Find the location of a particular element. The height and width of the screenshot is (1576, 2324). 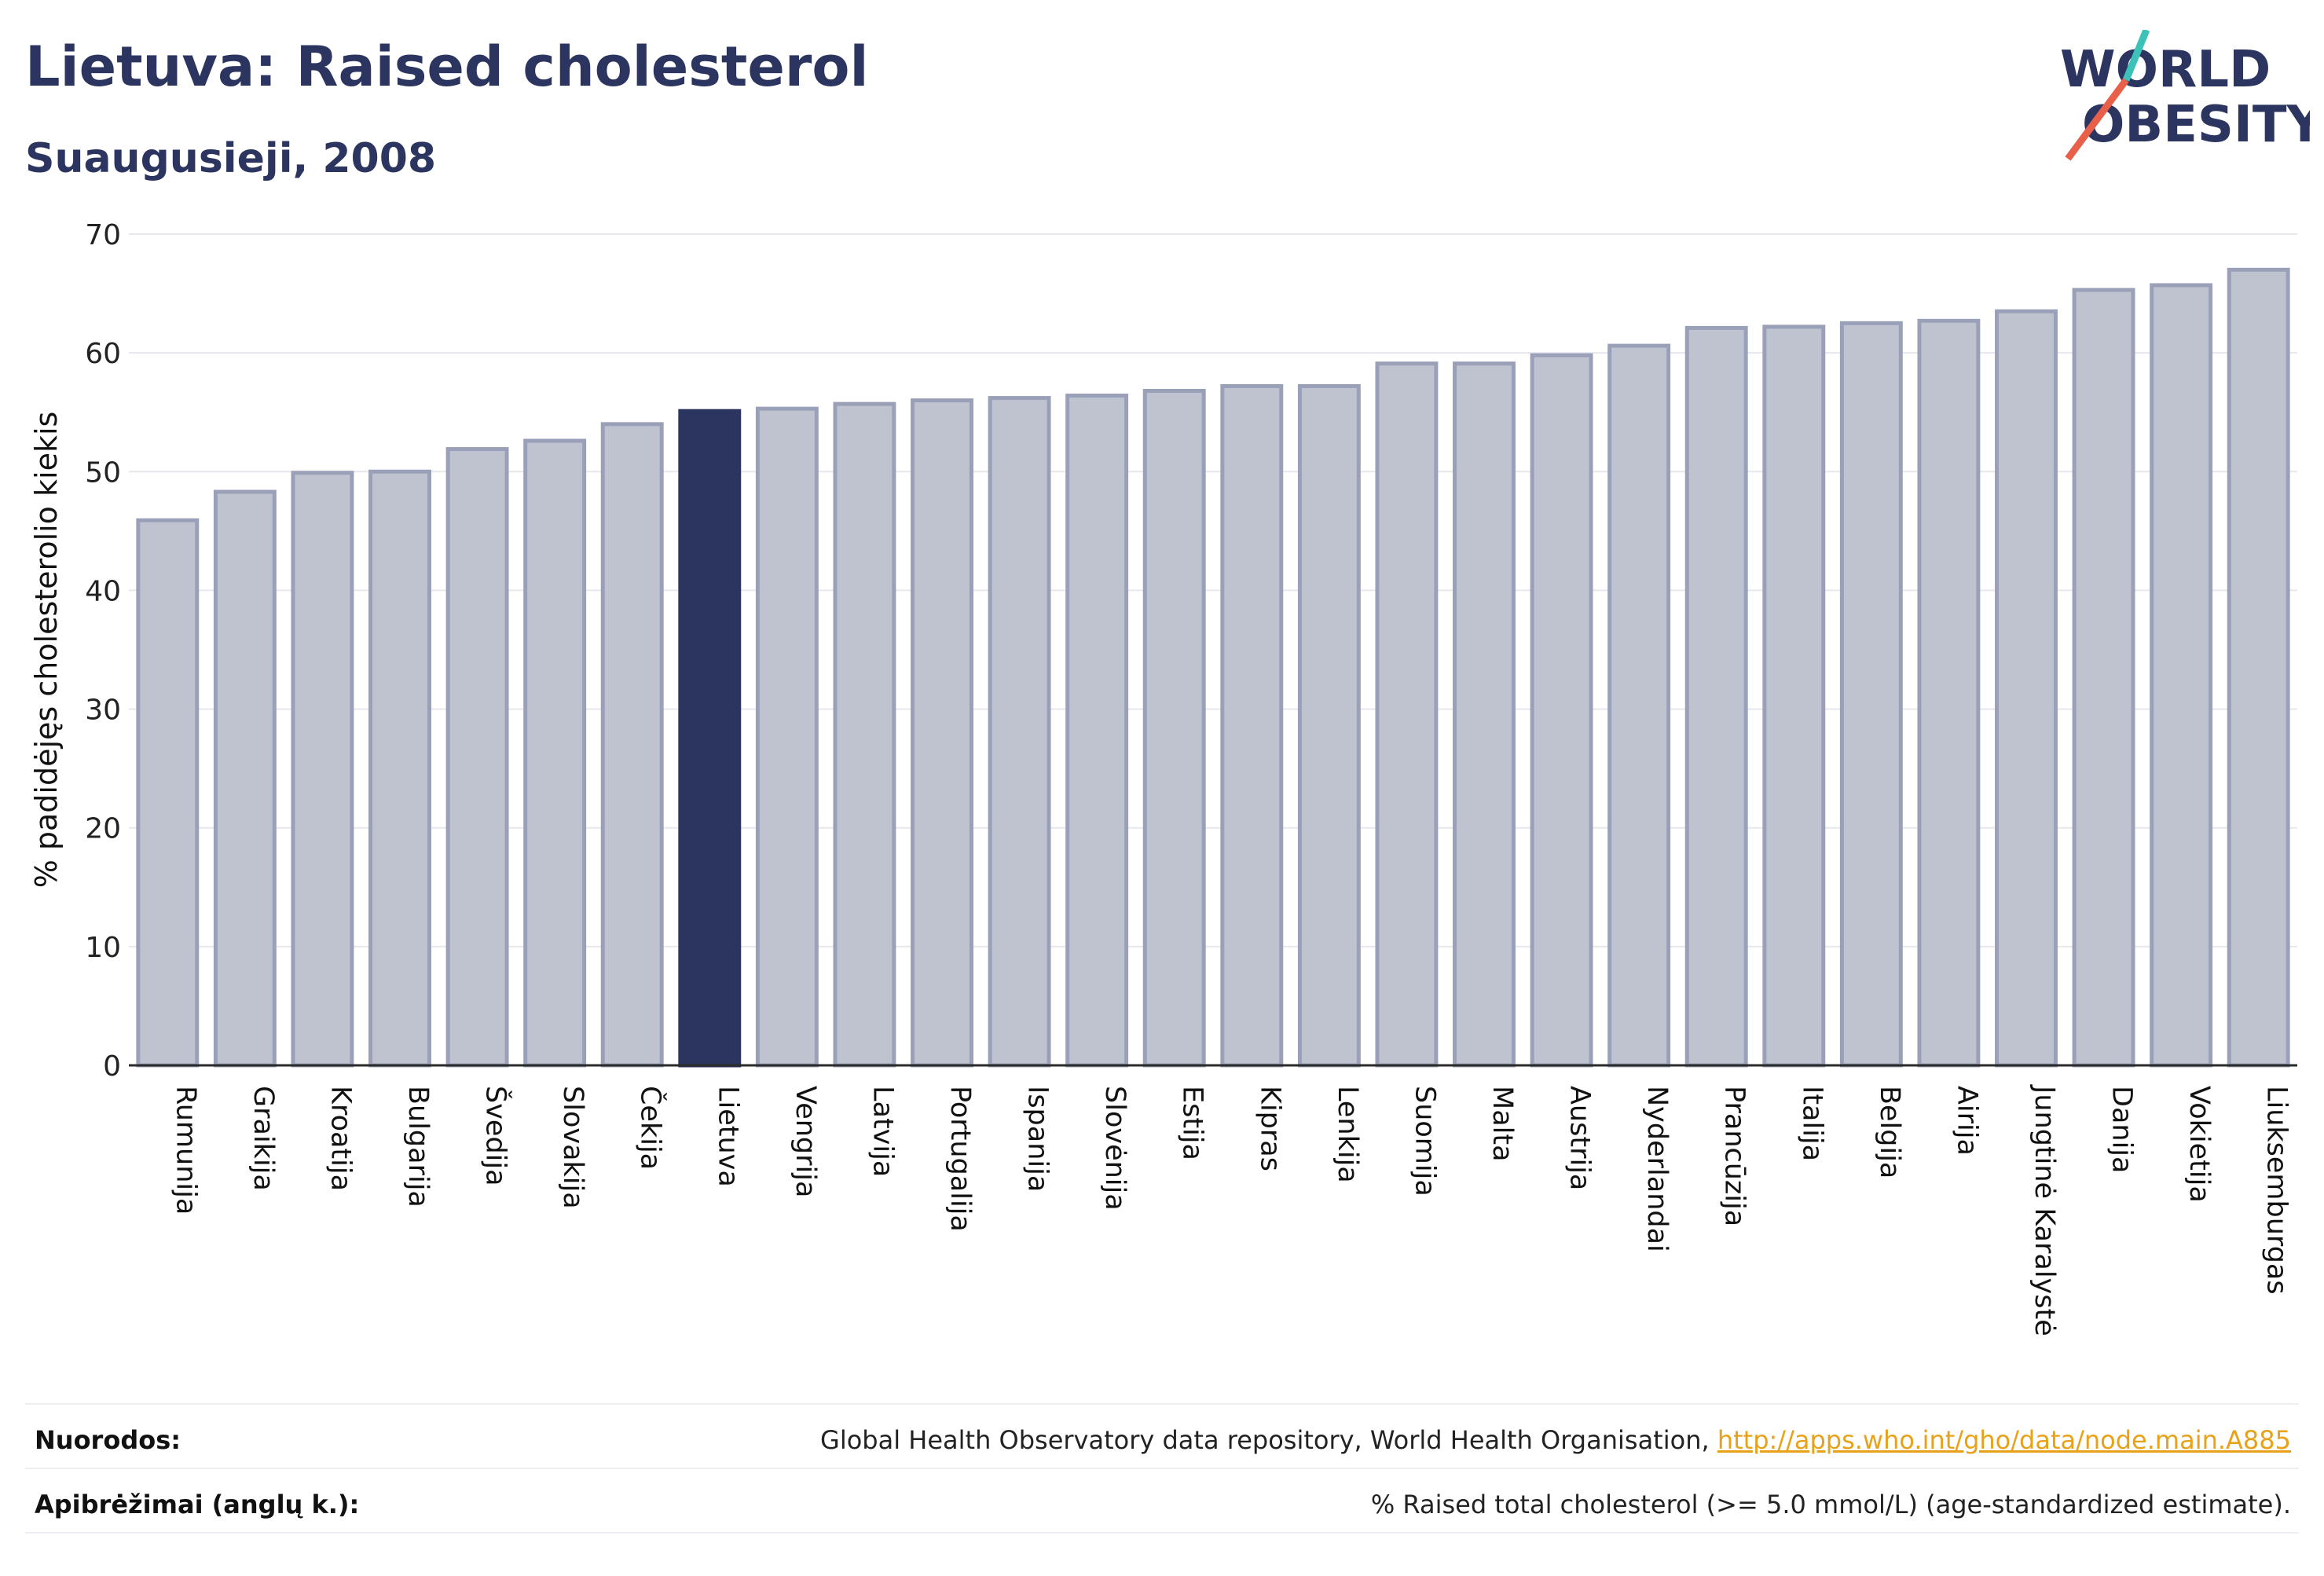

logo-word-world: WORLD is located at coordinates (2165, 70).